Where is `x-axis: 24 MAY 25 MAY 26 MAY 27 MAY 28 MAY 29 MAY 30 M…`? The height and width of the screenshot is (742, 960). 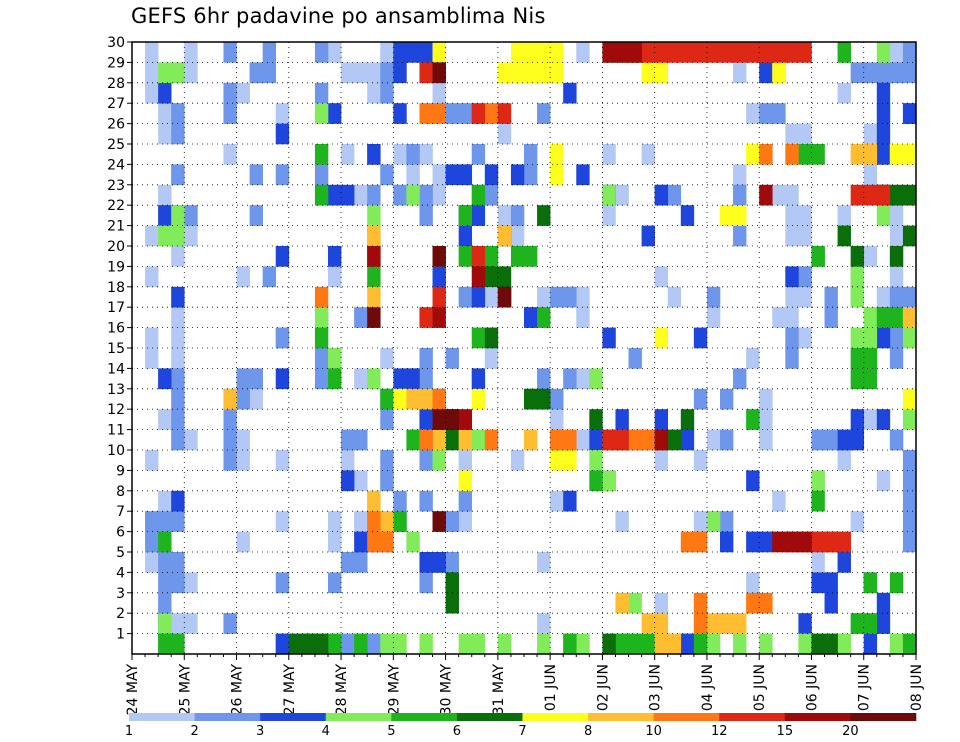 x-axis: 24 MAY 25 MAY 26 MAY 27 MAY 28 MAY 29 MAY 30 M… is located at coordinates (525, 684).